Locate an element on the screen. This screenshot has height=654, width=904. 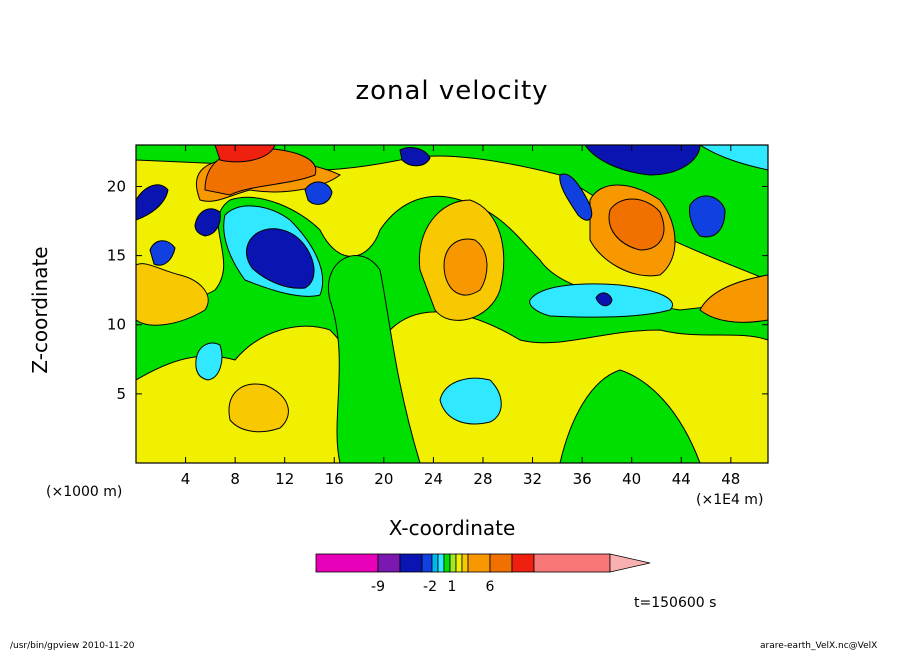
field-blue-edge is located at coordinates (152, 202).